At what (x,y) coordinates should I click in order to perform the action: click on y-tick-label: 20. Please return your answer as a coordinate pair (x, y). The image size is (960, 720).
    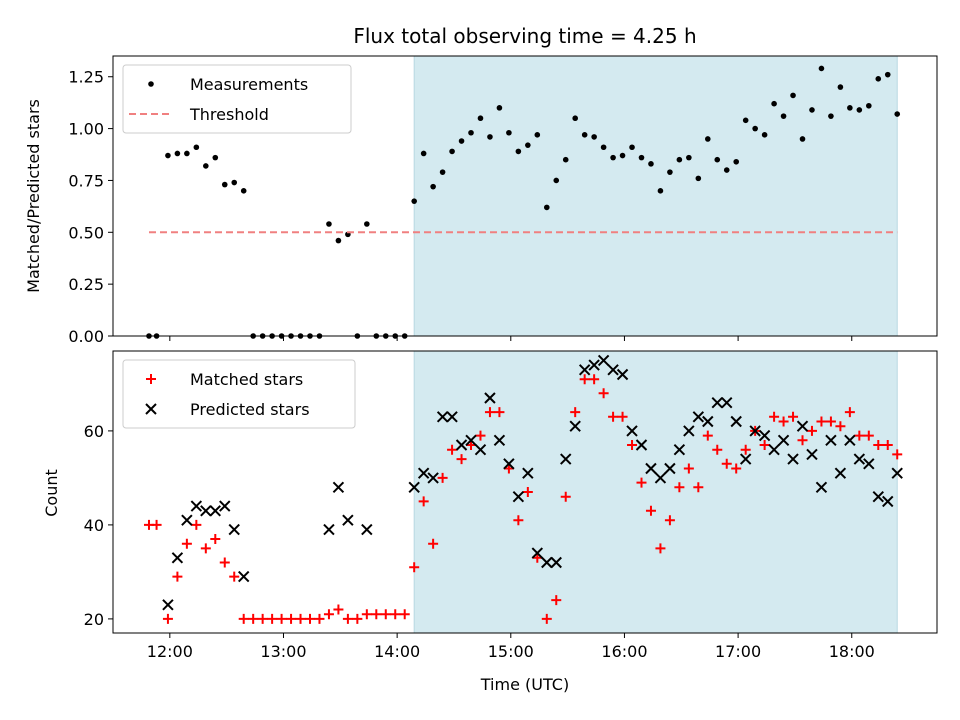
    Looking at the image, I should click on (94, 619).